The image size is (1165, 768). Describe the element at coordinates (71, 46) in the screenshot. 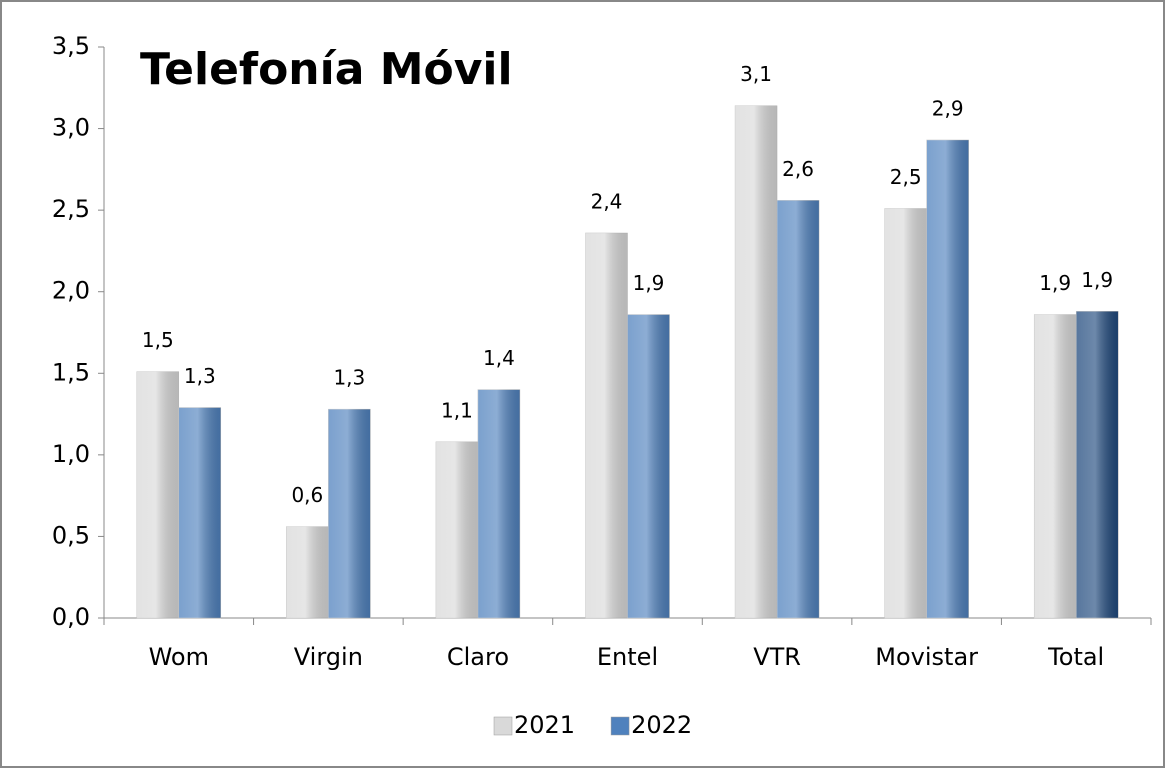

I see `y-tick-label: 3,5` at that location.